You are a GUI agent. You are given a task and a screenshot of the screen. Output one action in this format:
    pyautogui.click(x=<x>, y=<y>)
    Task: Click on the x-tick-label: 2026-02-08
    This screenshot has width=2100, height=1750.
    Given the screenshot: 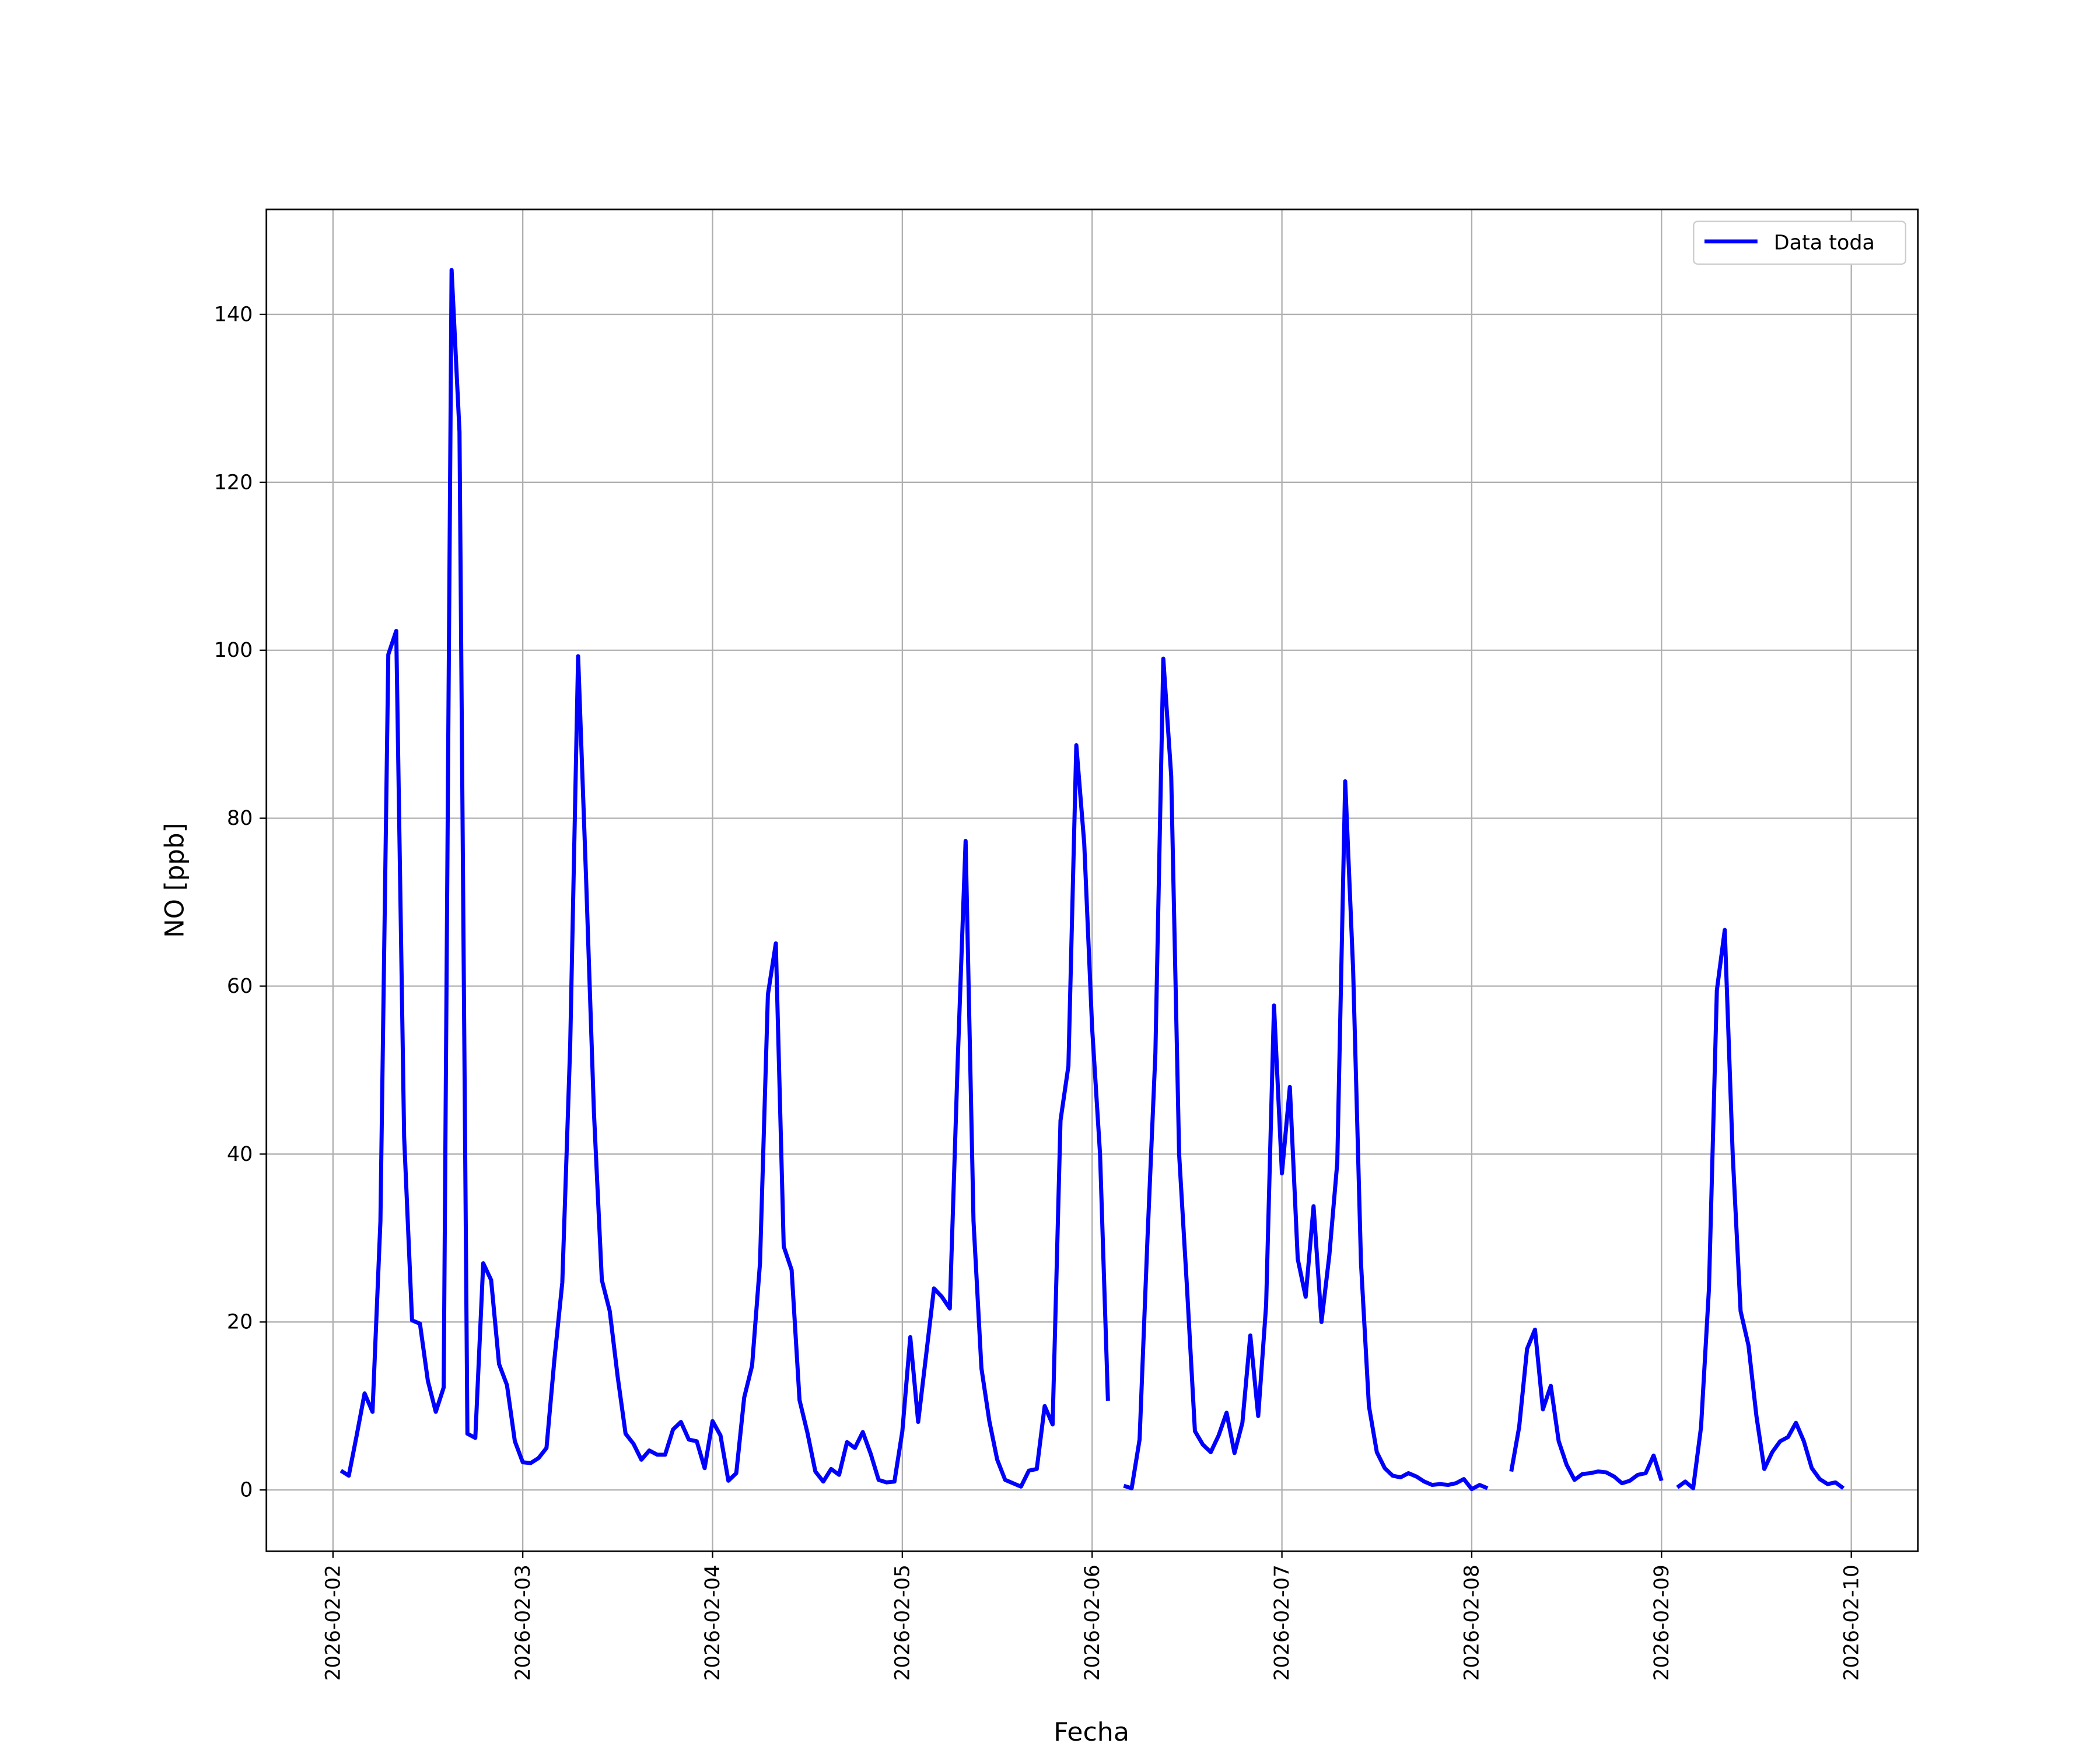 What is the action you would take?
    pyautogui.click(x=1471, y=1622)
    